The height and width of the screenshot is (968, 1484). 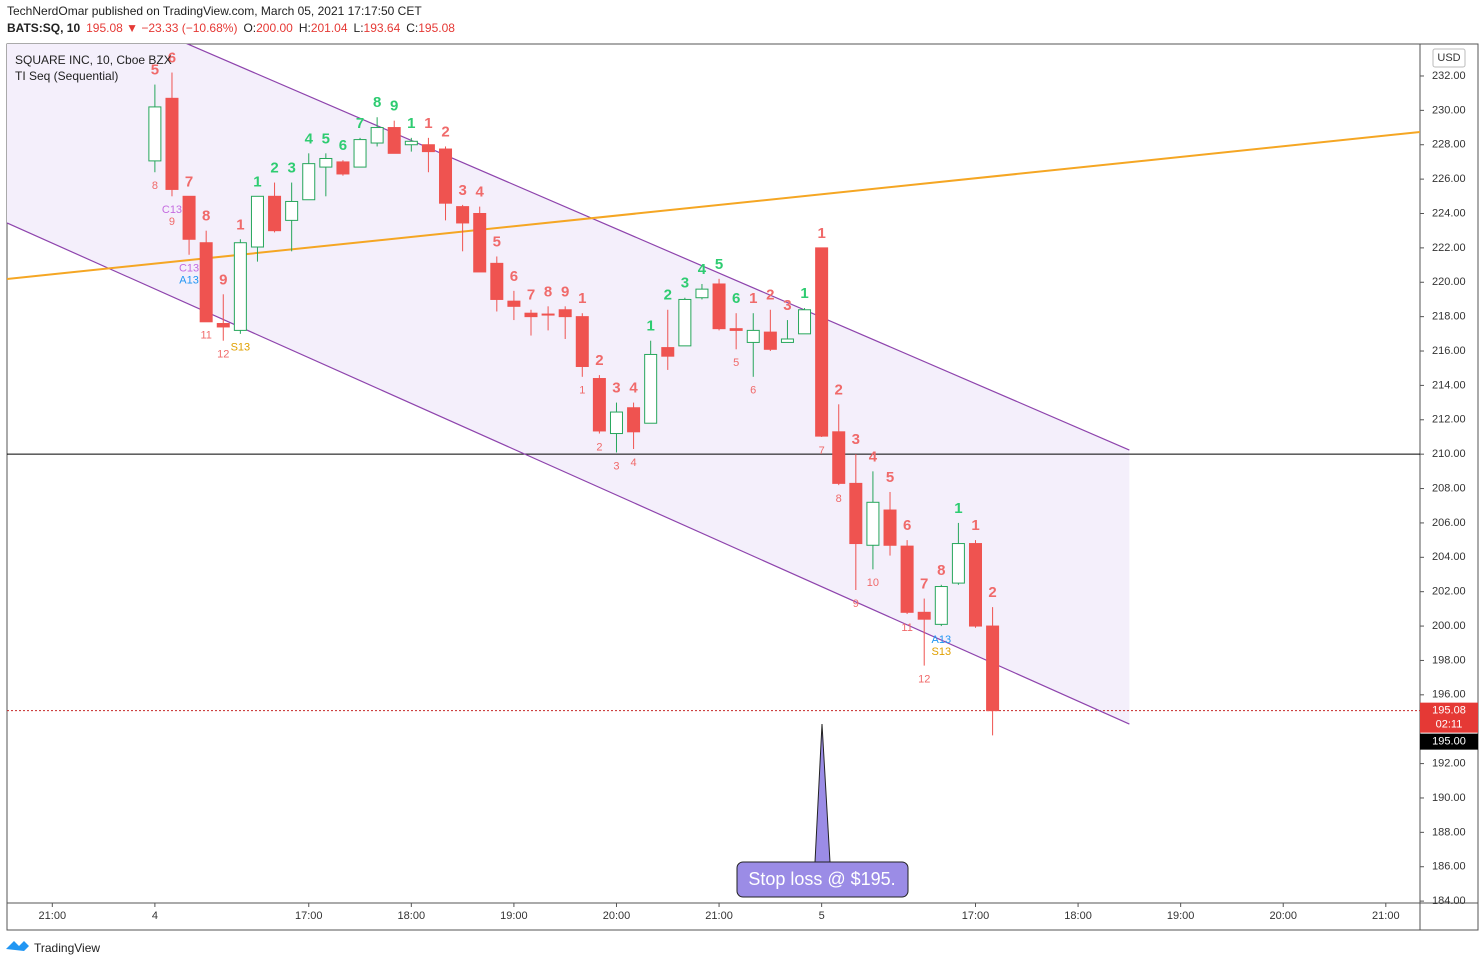 I want to click on y-tick-label: 190.00, so click(x=1449, y=798).